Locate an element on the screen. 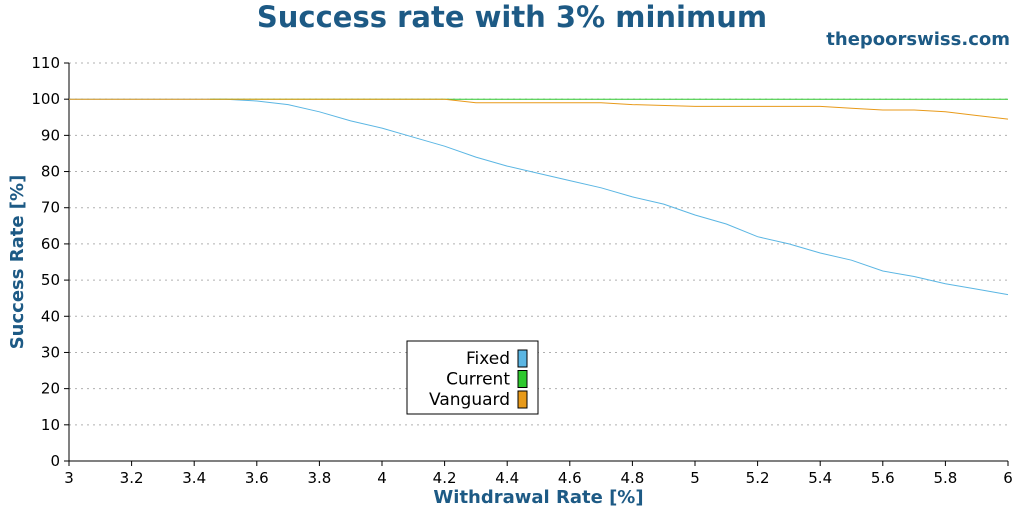  x-tick-label: 5.8 is located at coordinates (945, 478).